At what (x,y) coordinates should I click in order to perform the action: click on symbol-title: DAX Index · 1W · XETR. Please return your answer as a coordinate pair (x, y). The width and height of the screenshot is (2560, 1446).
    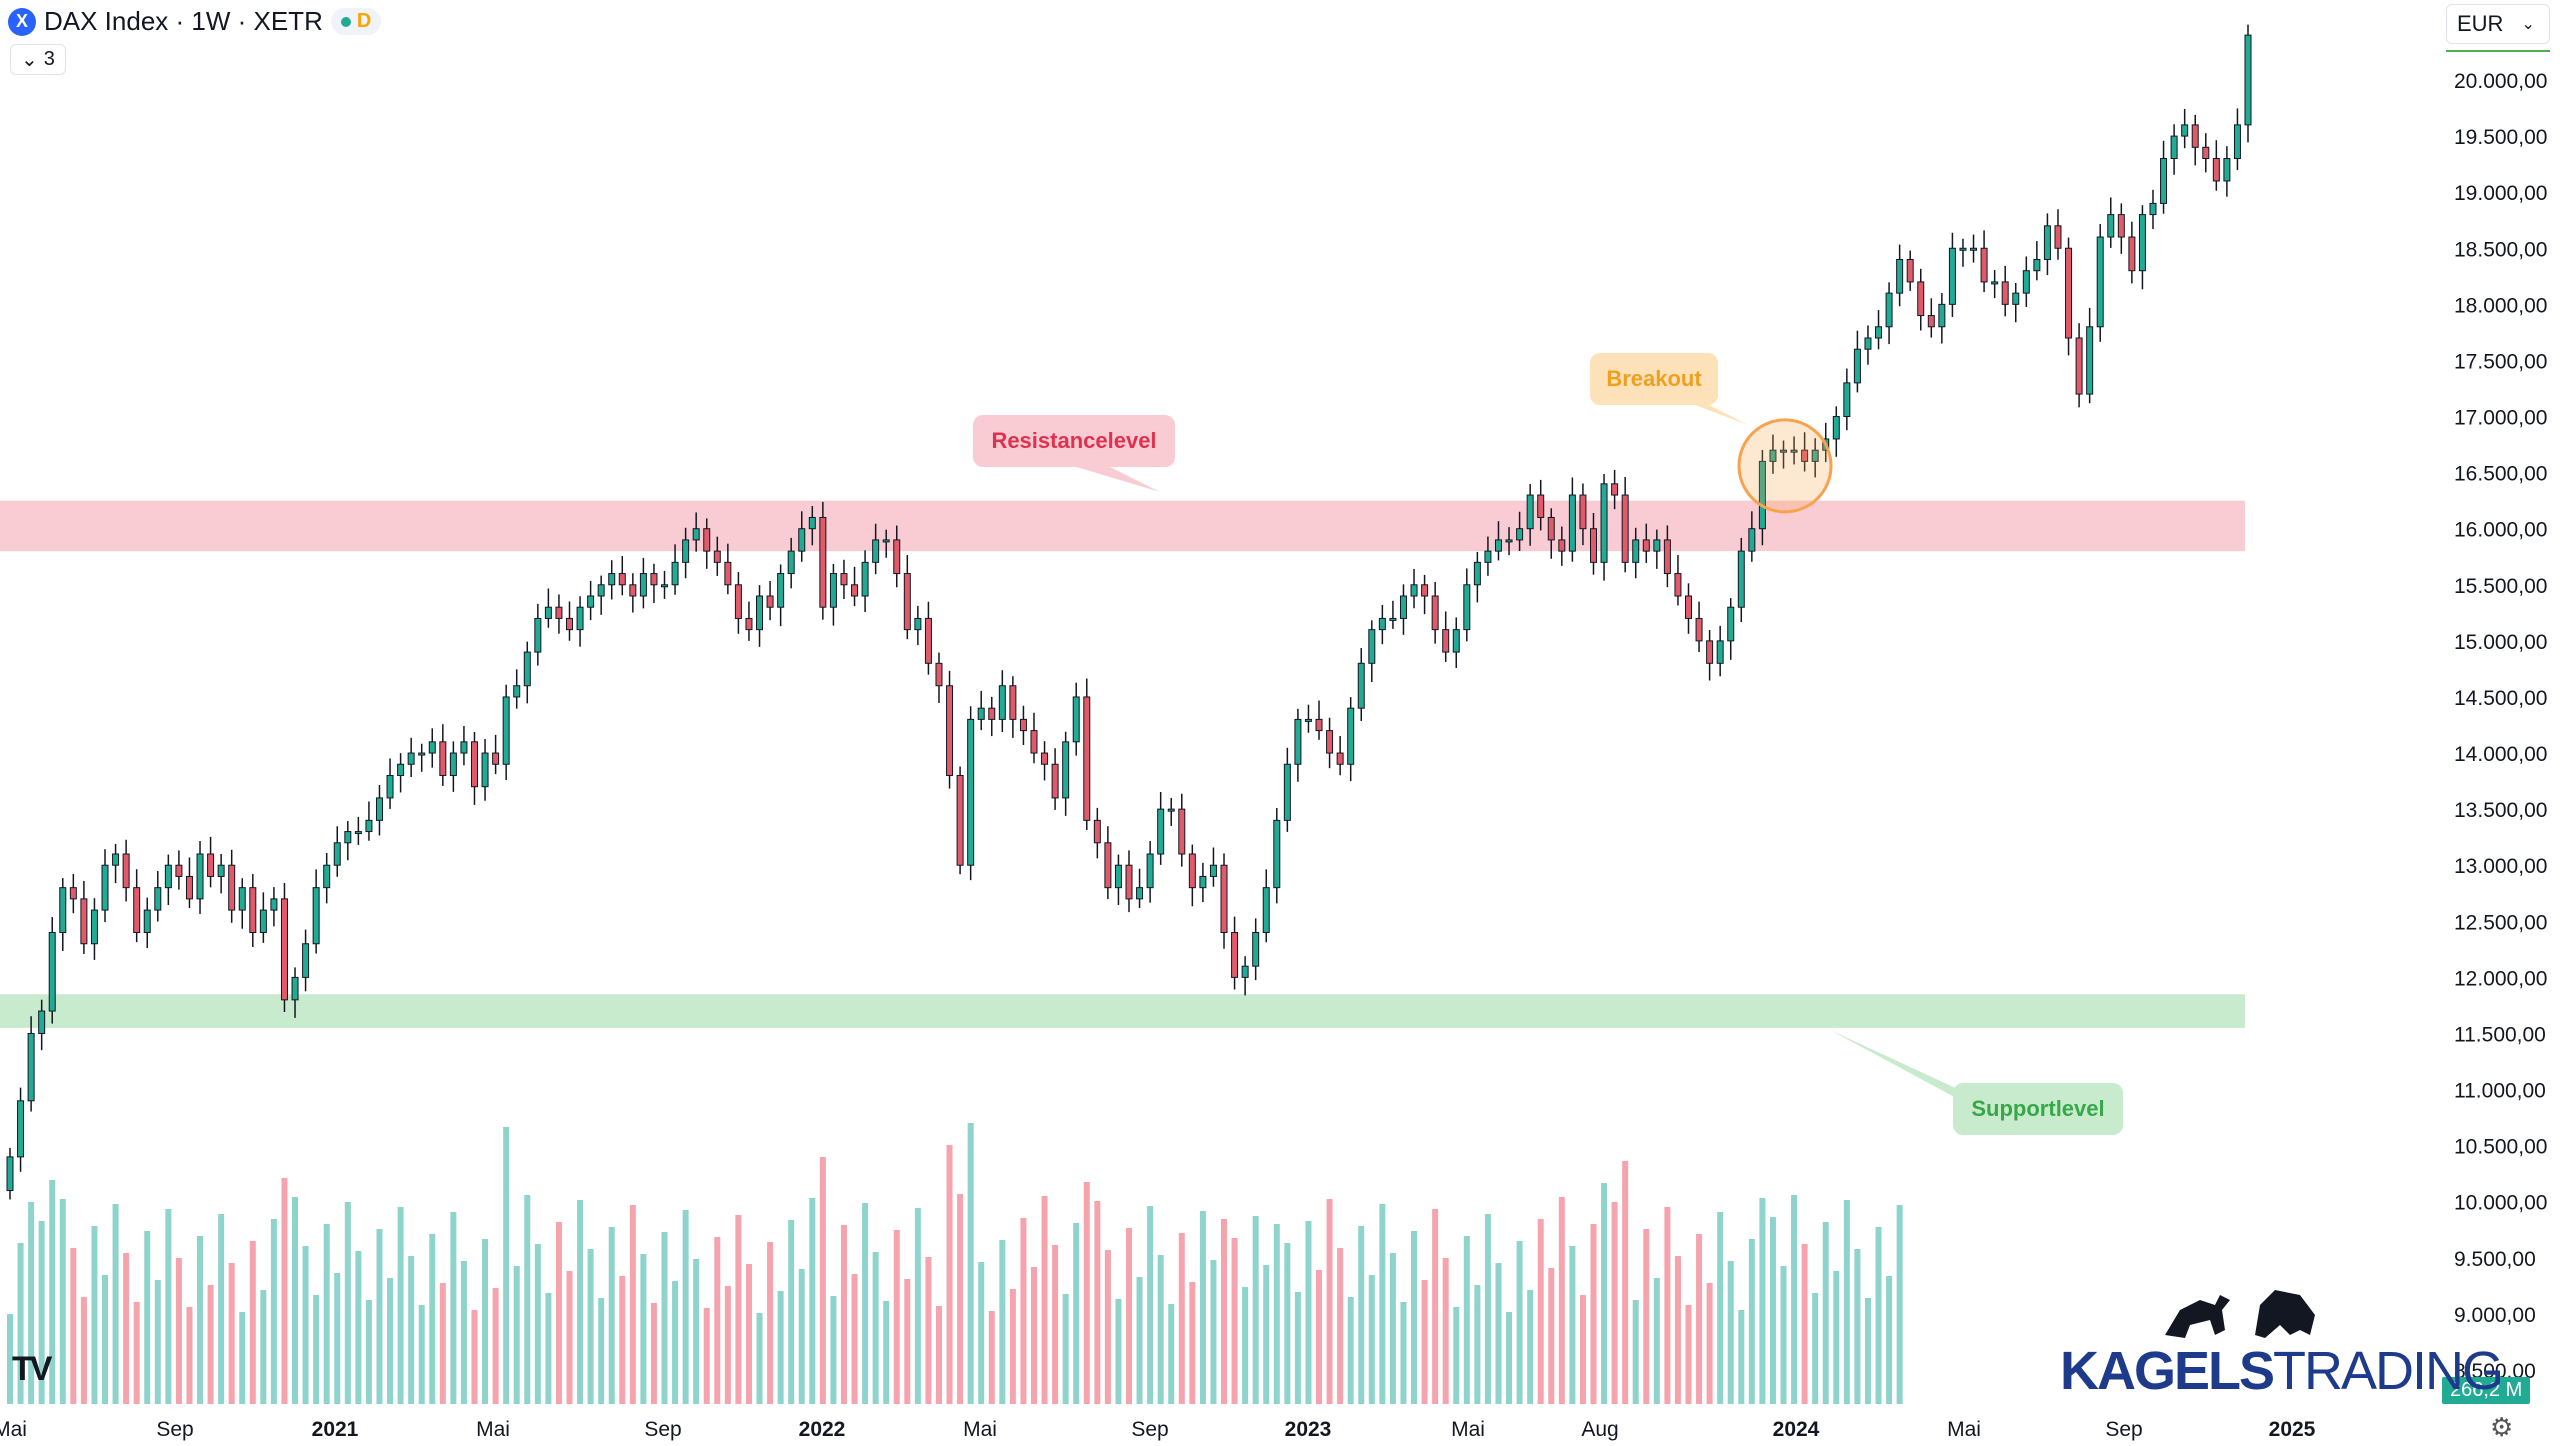
    Looking at the image, I should click on (183, 21).